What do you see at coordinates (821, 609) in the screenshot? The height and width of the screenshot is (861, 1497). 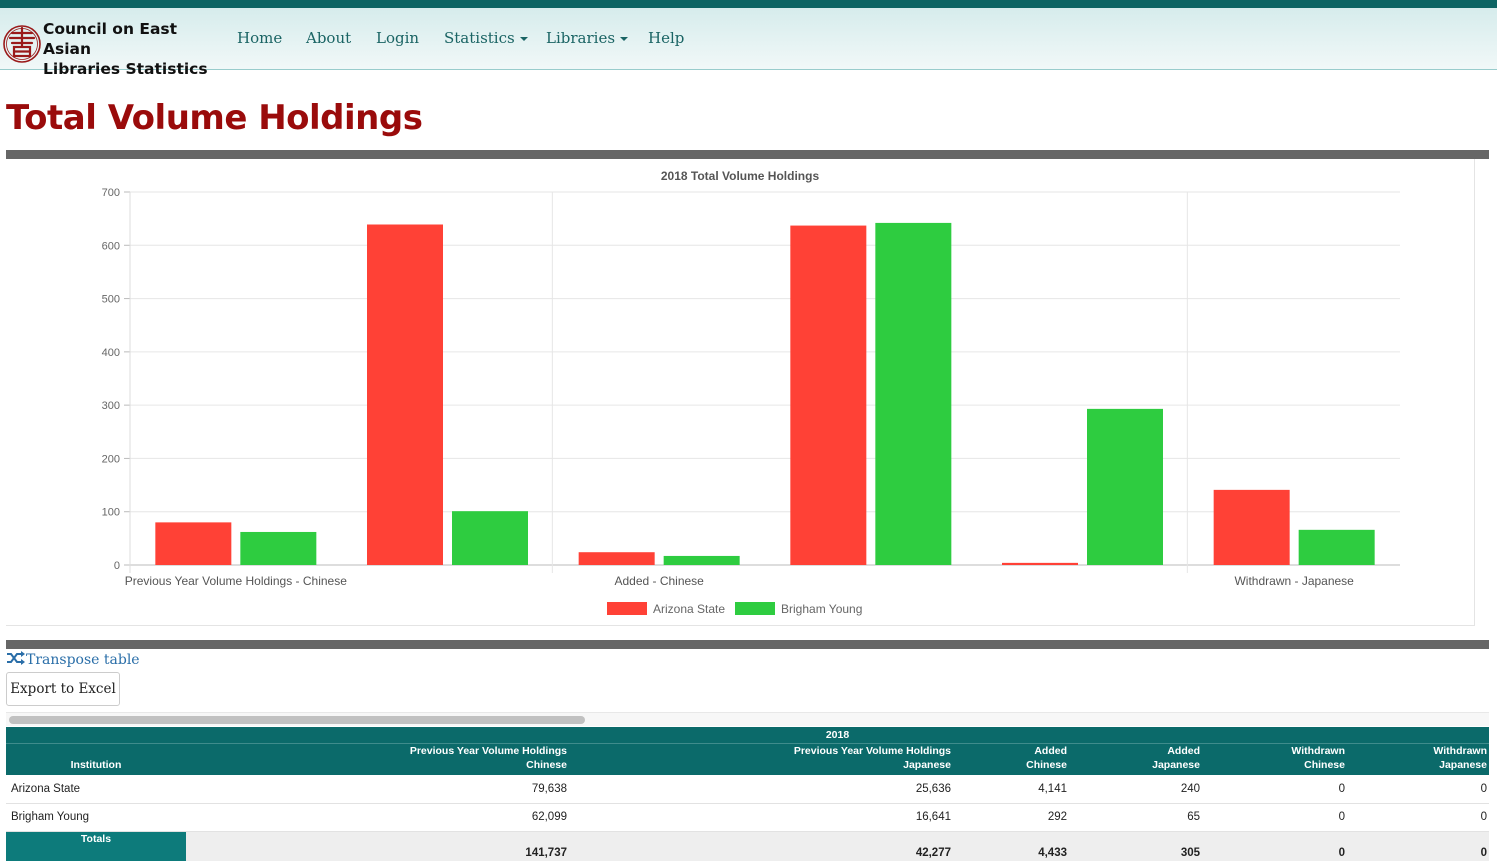 I see `legend-label: Brigham Young` at bounding box center [821, 609].